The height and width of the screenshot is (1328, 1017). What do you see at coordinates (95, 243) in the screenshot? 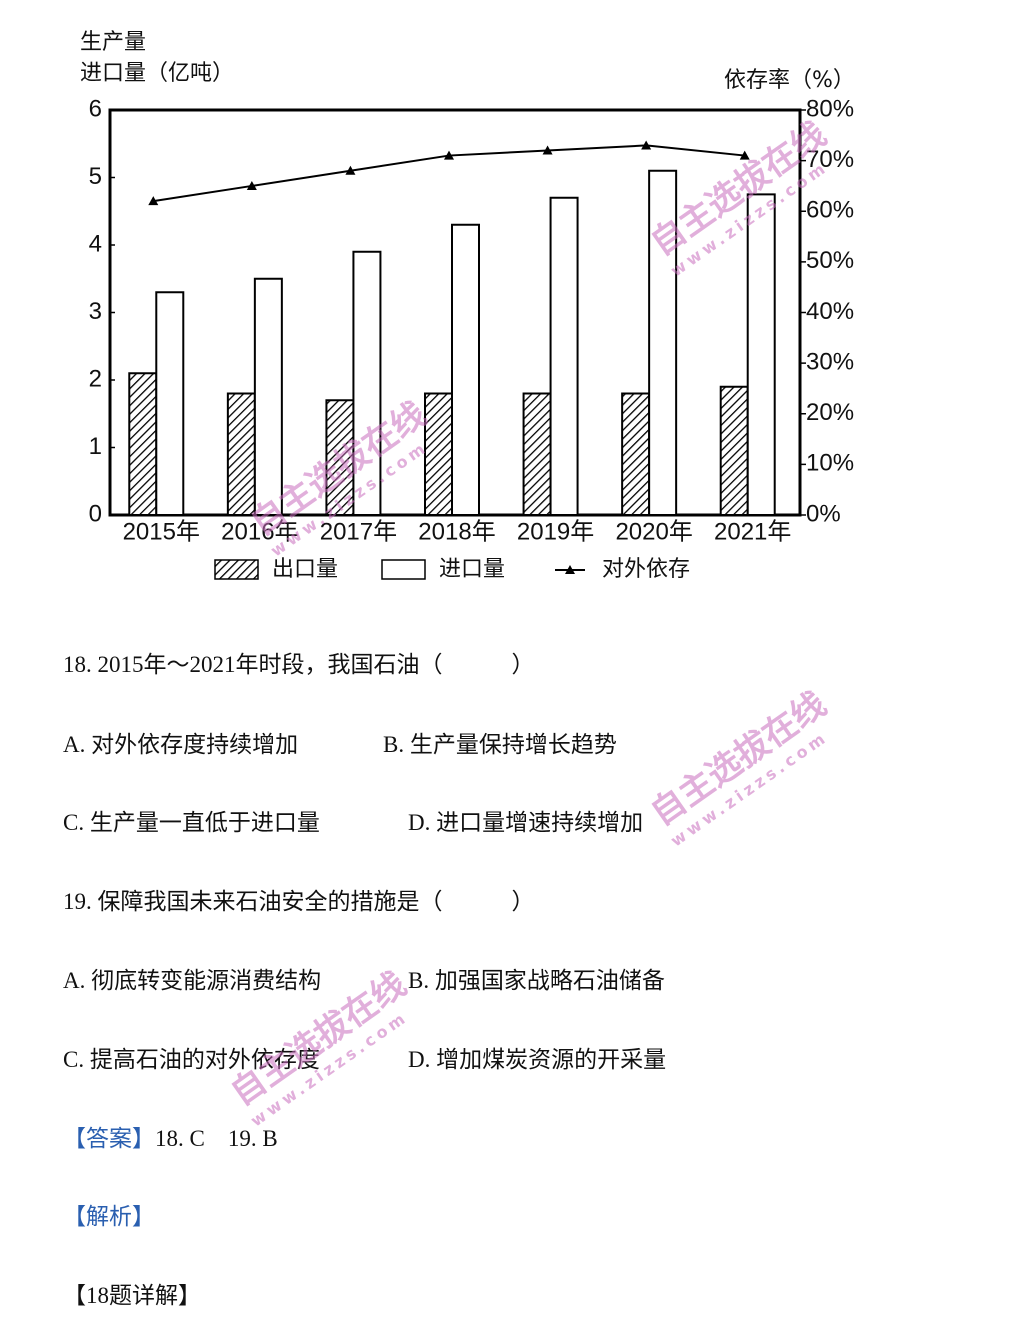
I see `y-tick-label: 4` at bounding box center [95, 243].